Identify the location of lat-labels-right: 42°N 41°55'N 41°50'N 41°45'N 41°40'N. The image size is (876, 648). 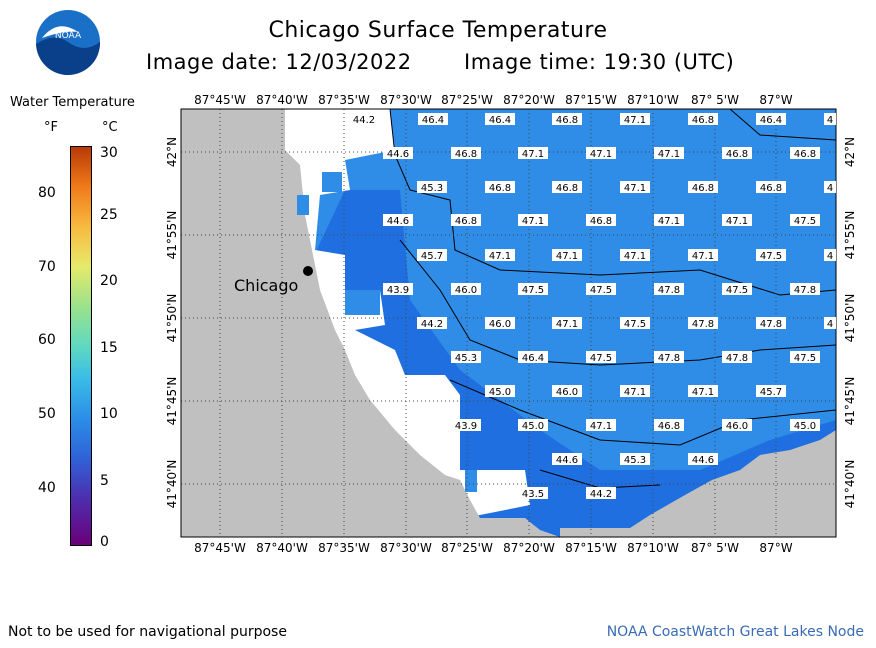
(850, 323).